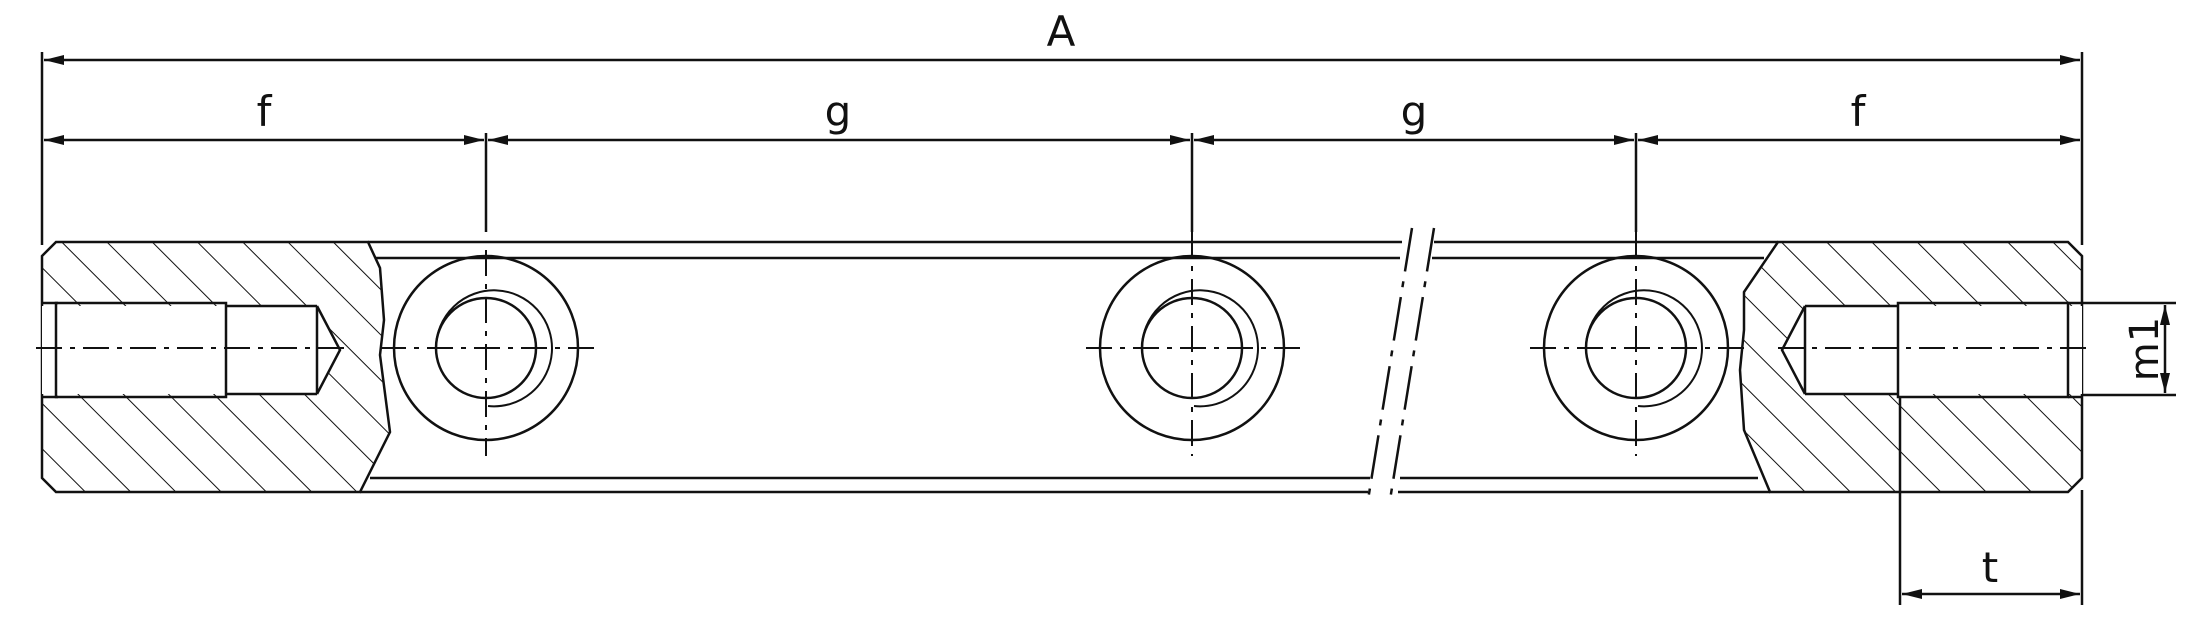 The height and width of the screenshot is (621, 2198). I want to click on dimension-f-left-label: f, so click(265, 111).